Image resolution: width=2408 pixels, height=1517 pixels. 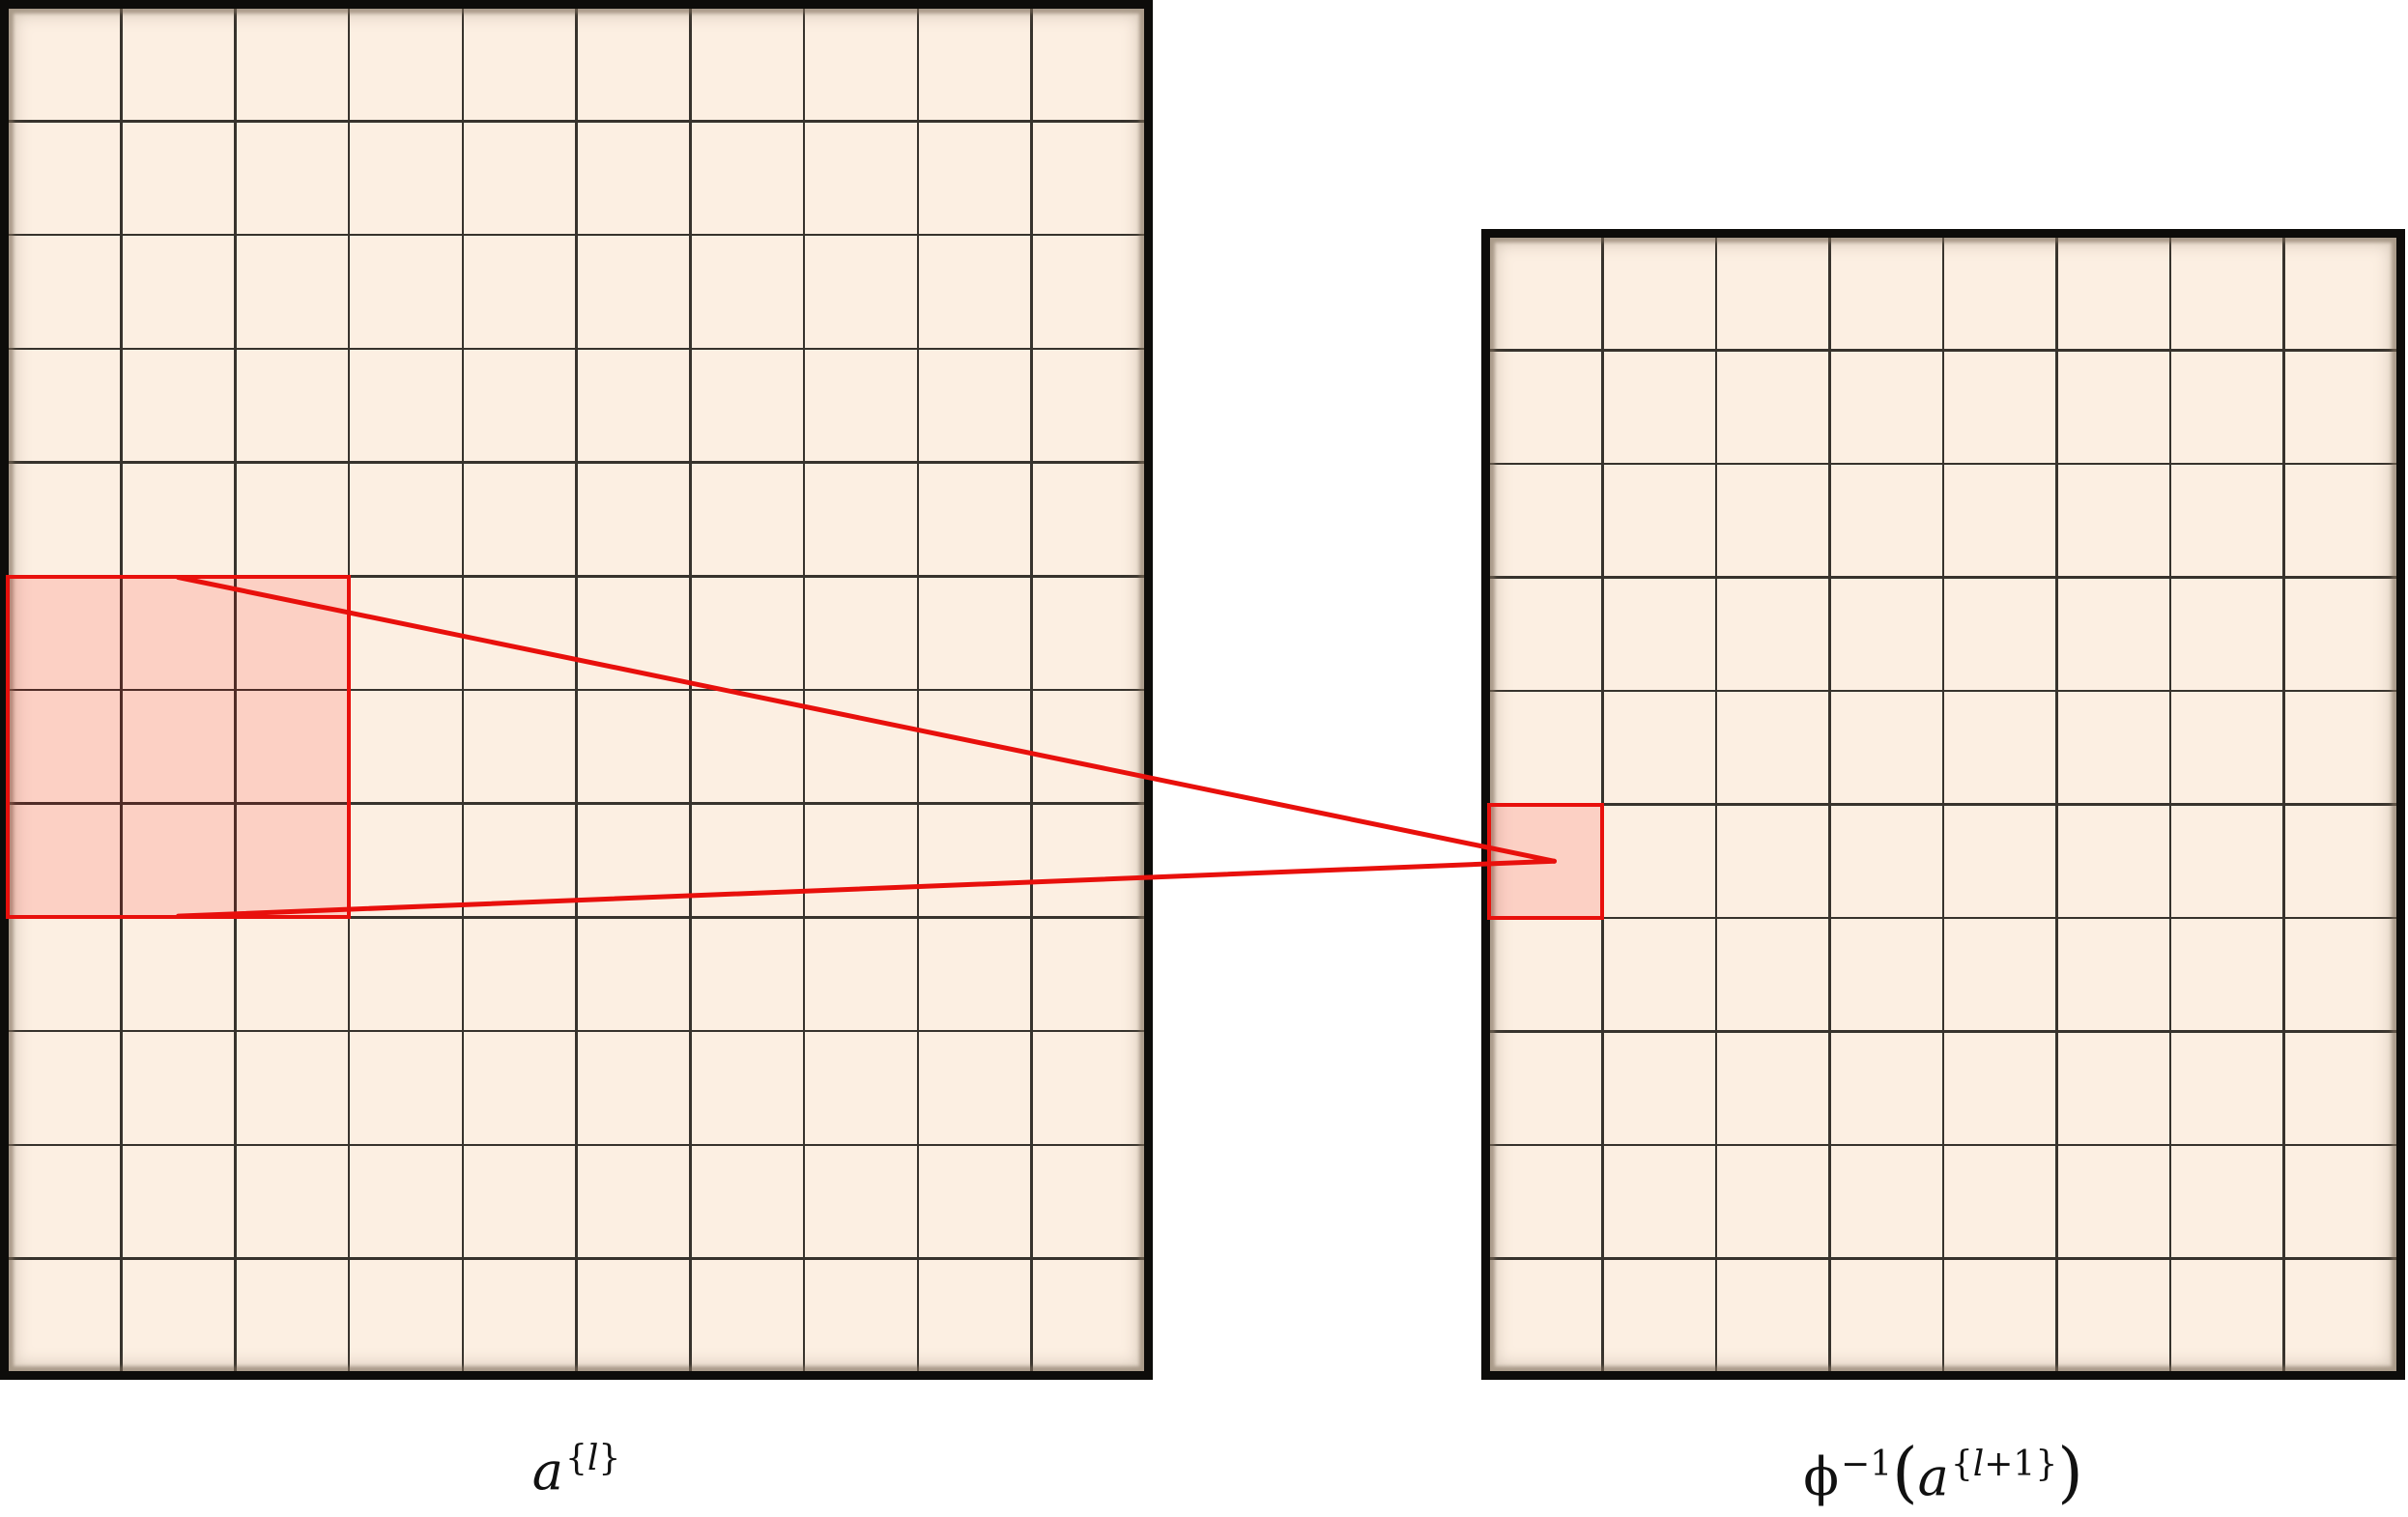 What do you see at coordinates (1962, 1464) in the screenshot?
I see `superscript-brace-open: {` at bounding box center [1962, 1464].